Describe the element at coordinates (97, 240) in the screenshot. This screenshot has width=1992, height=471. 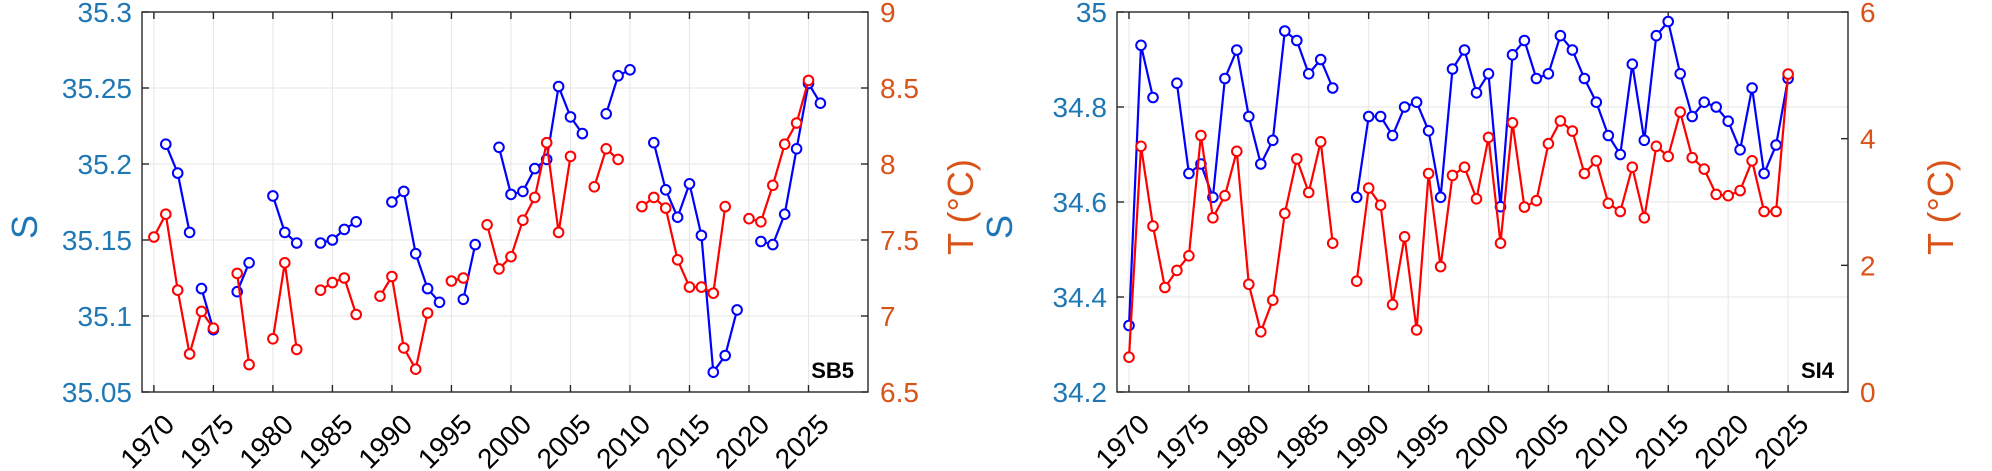
I see `y-left-tick-label: 35.15` at that location.